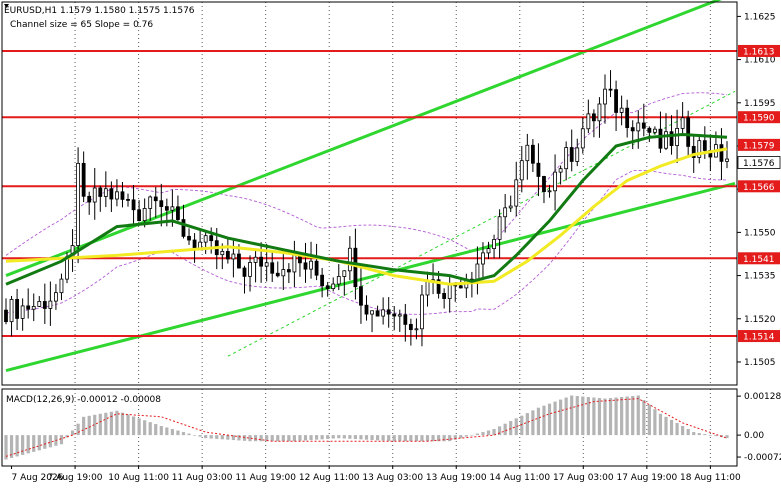  What do you see at coordinates (583, 478) in the screenshot?
I see `time-tick-label: 17 Aug 03:00` at bounding box center [583, 478].